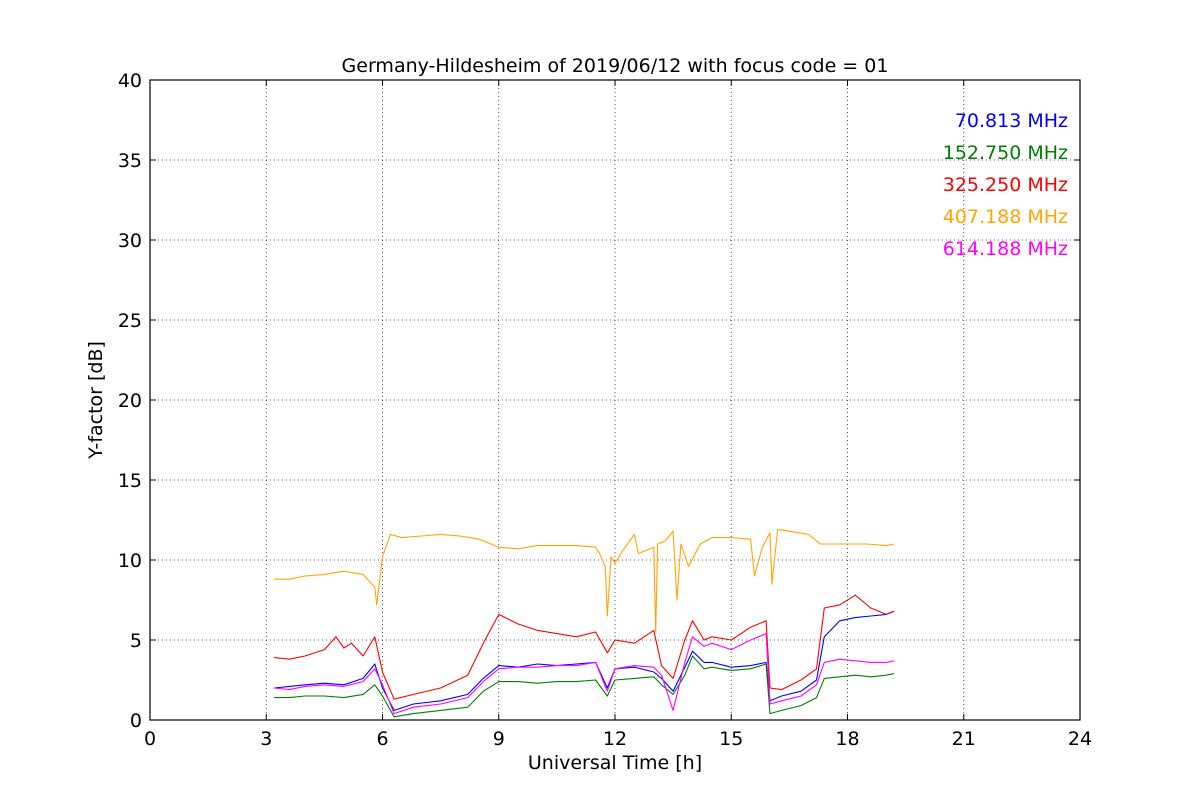 Image resolution: width=1200 pixels, height=800 pixels. I want to click on x-axis-label: Universal Time [h], so click(615, 763).